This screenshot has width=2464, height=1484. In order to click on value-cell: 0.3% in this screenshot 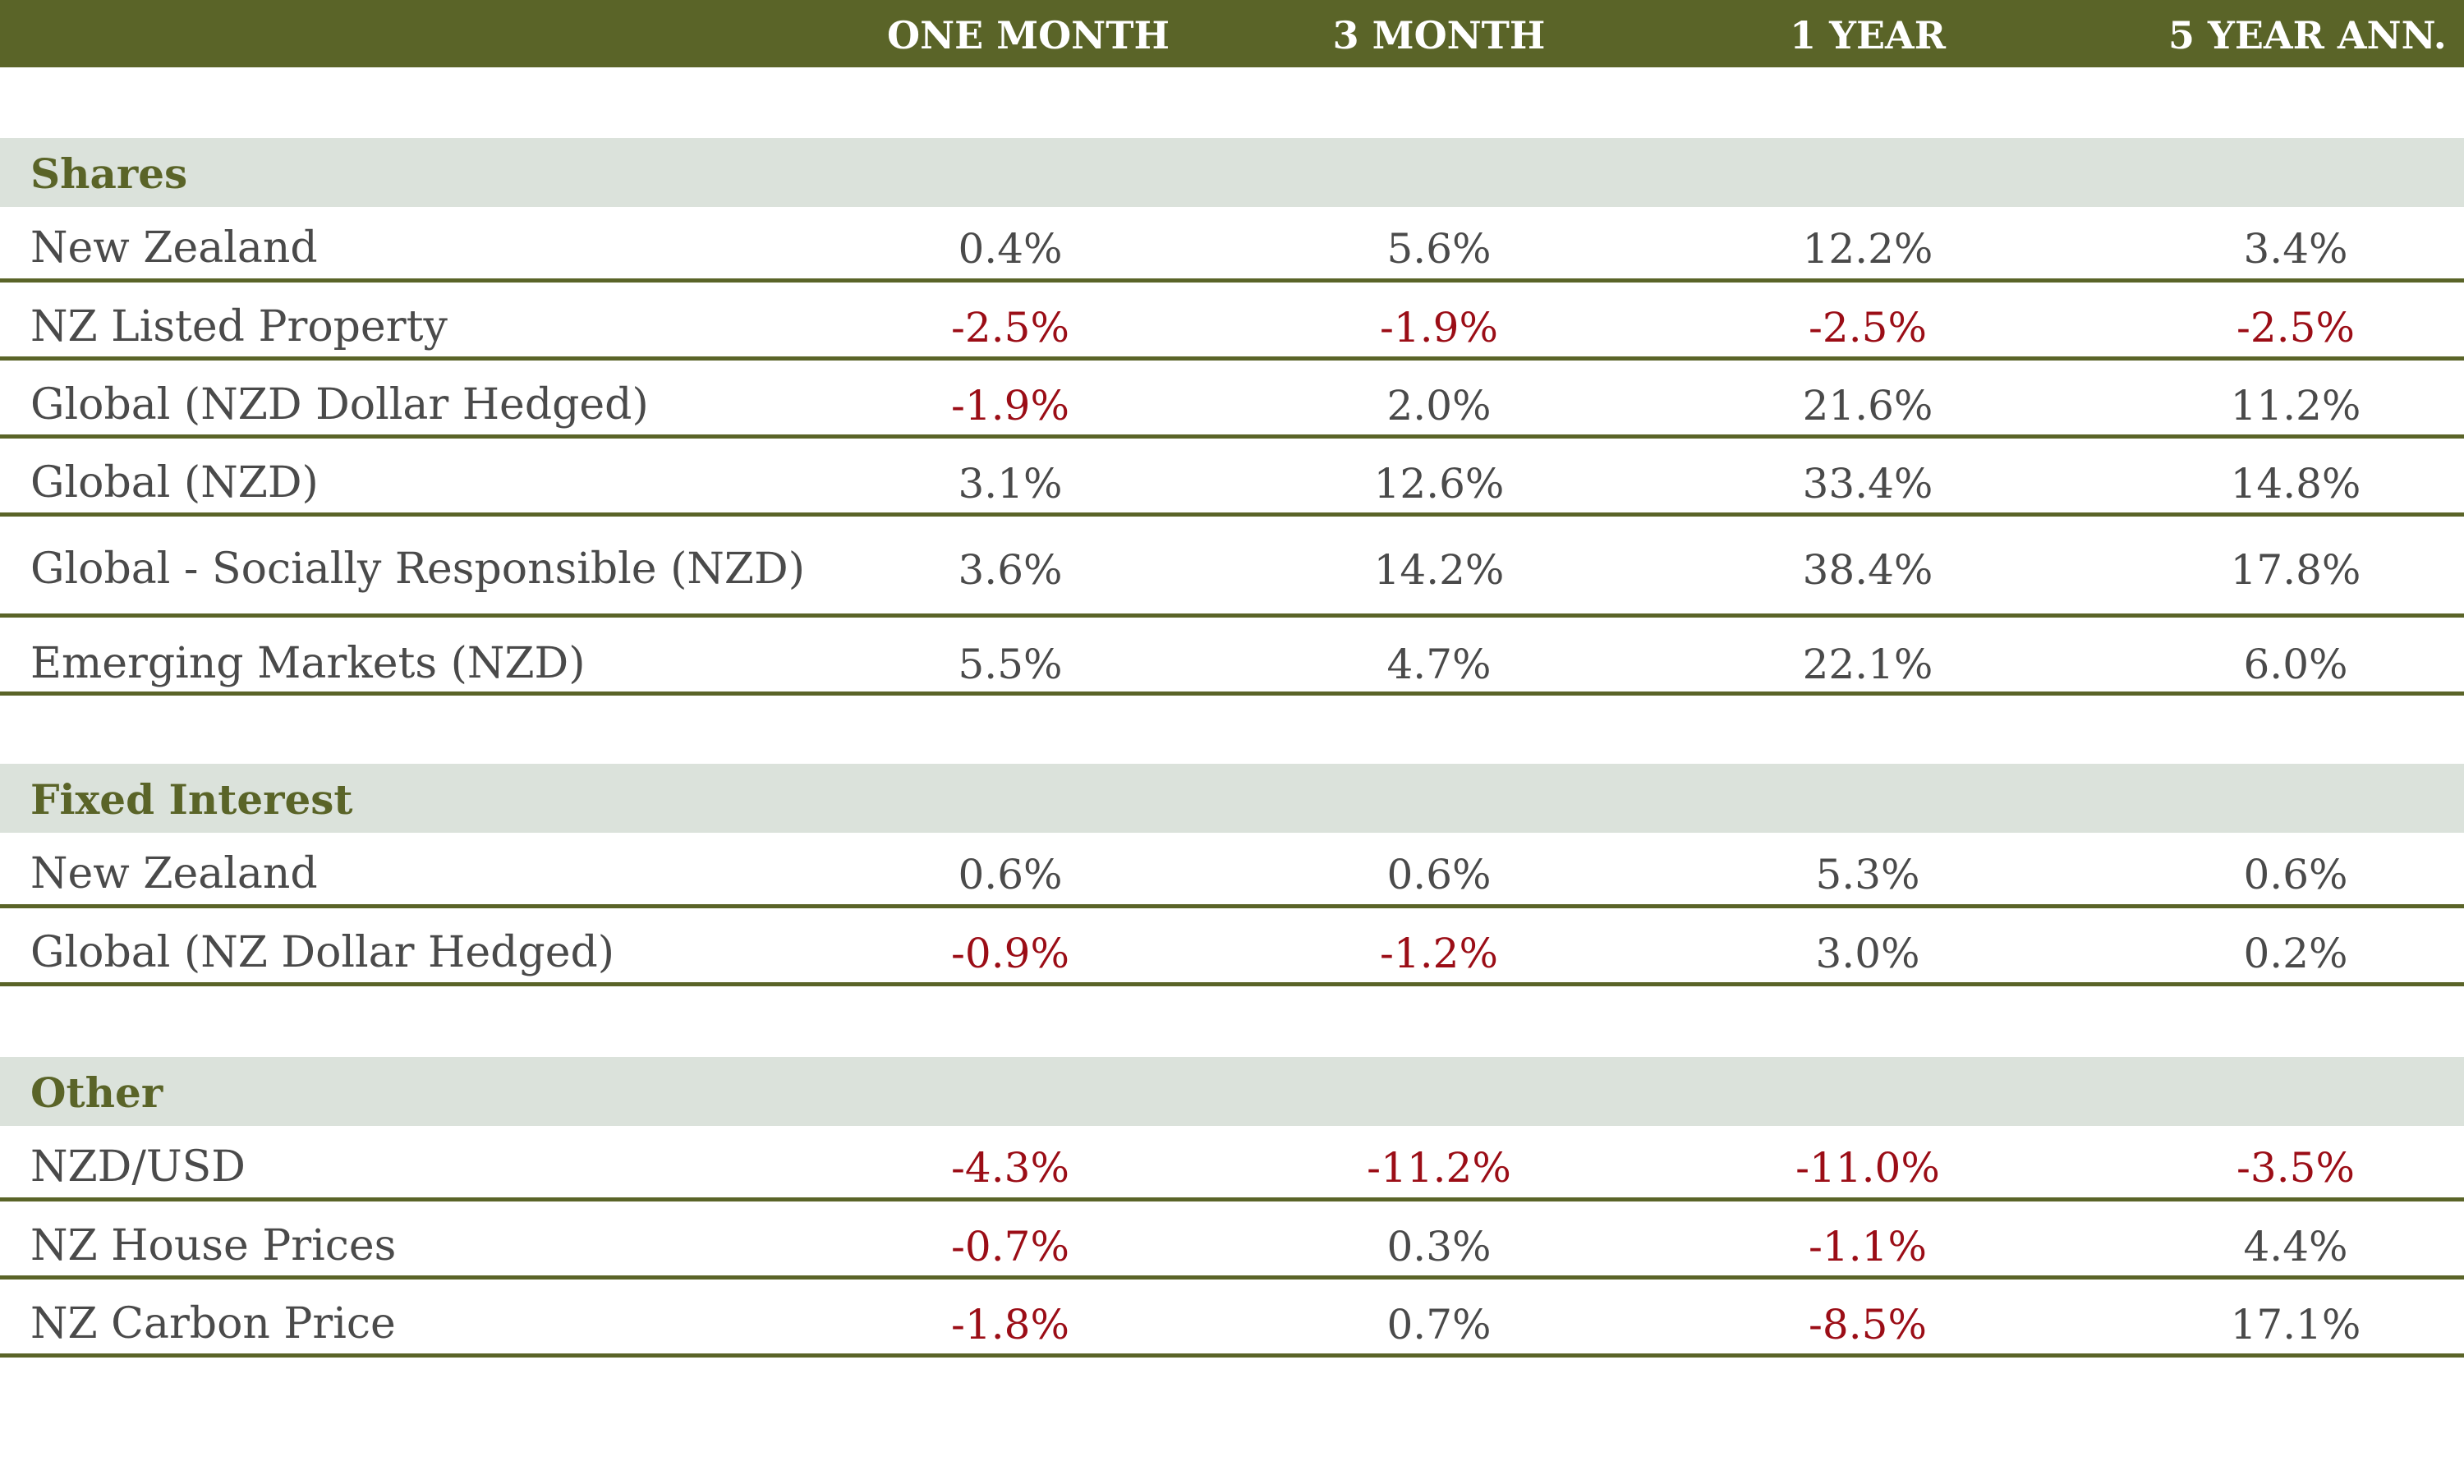, I will do `click(1439, 1247)`.